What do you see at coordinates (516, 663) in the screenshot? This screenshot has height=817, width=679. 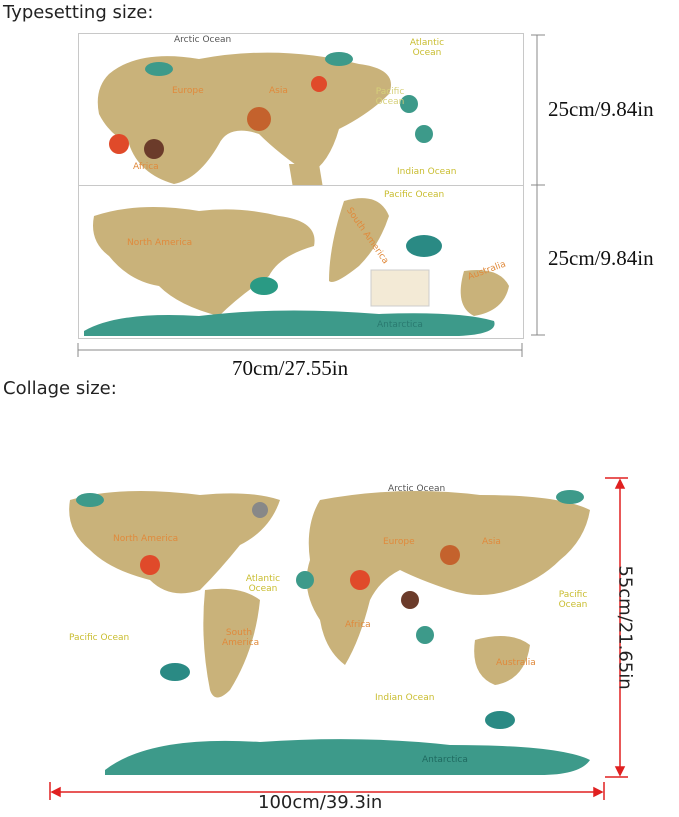 I see `map-label: Australia` at bounding box center [516, 663].